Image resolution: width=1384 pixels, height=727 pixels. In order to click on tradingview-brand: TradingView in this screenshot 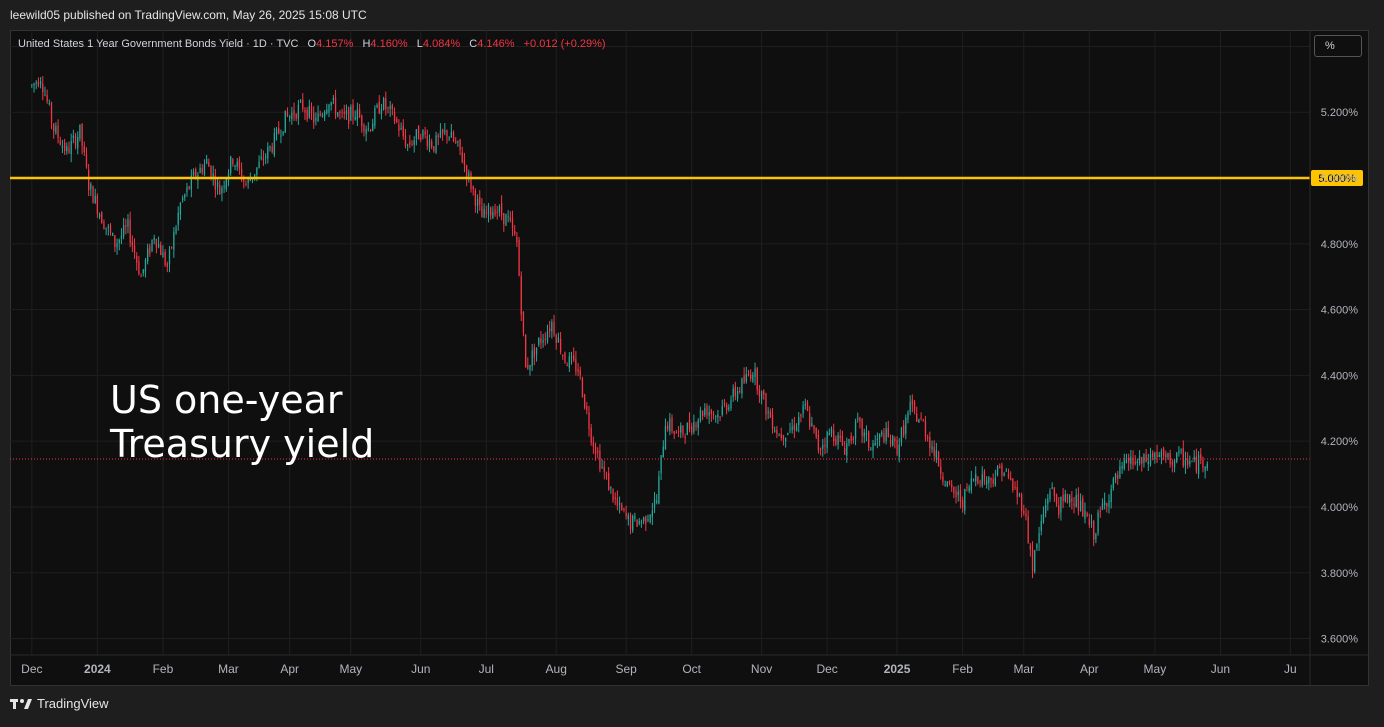, I will do `click(59, 703)`.